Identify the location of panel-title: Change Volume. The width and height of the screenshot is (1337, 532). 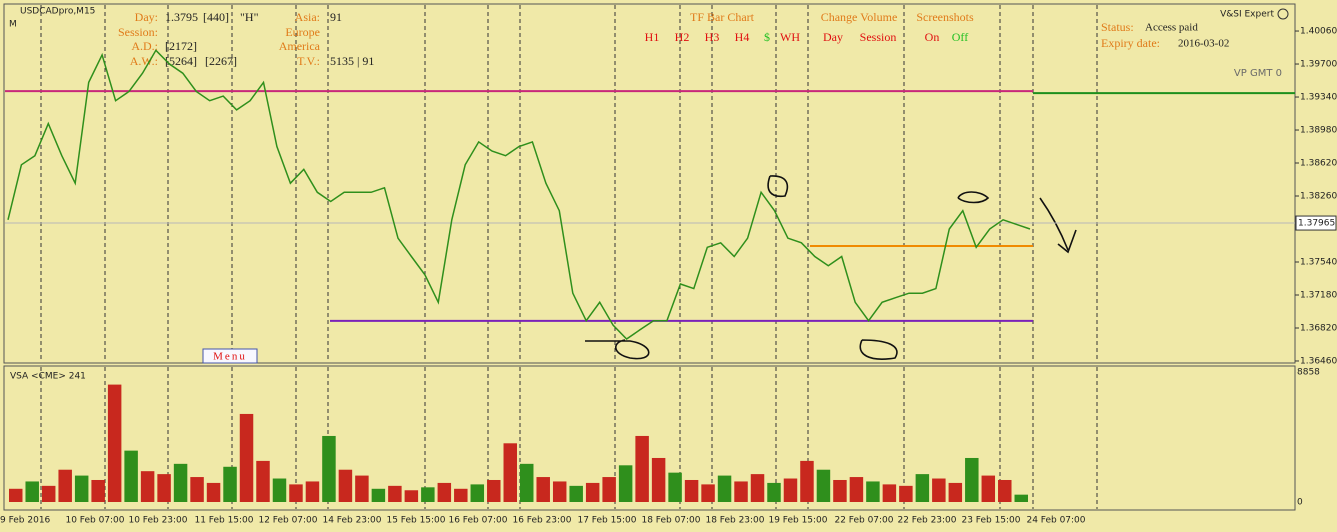
(859, 17).